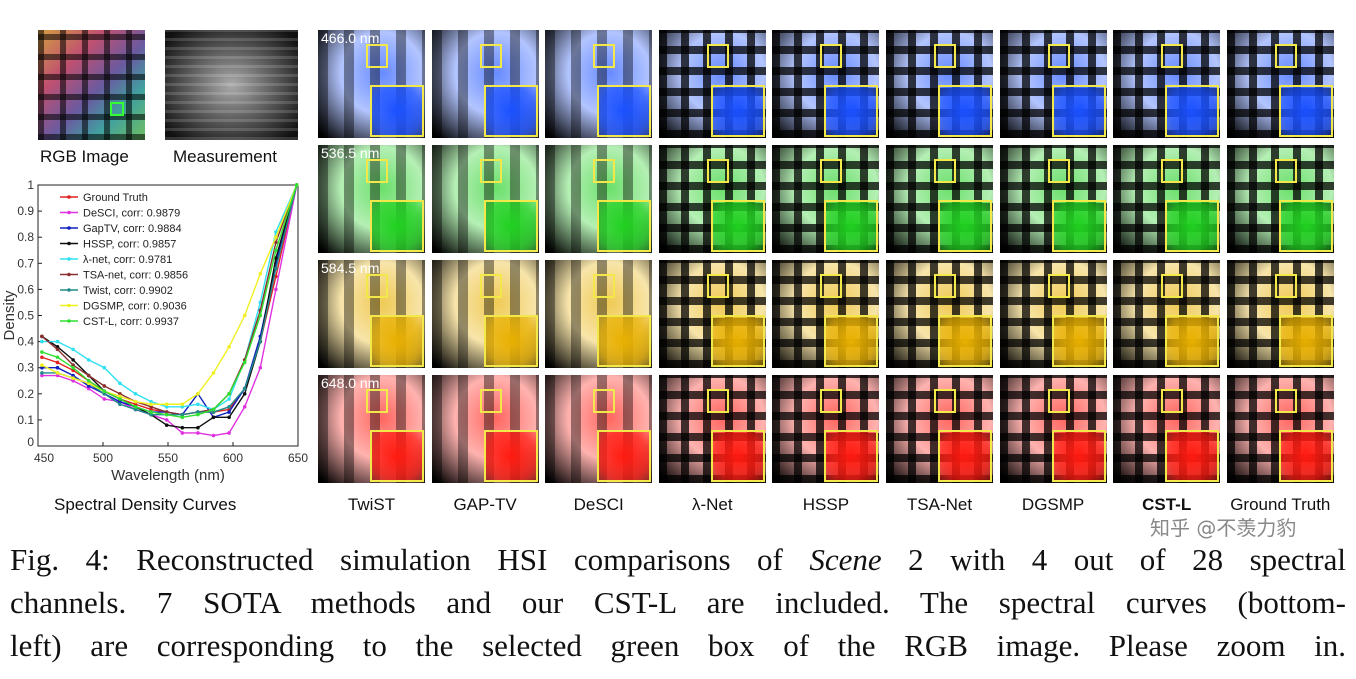  What do you see at coordinates (1053, 504) in the screenshot?
I see `method-label: DGSMP` at bounding box center [1053, 504].